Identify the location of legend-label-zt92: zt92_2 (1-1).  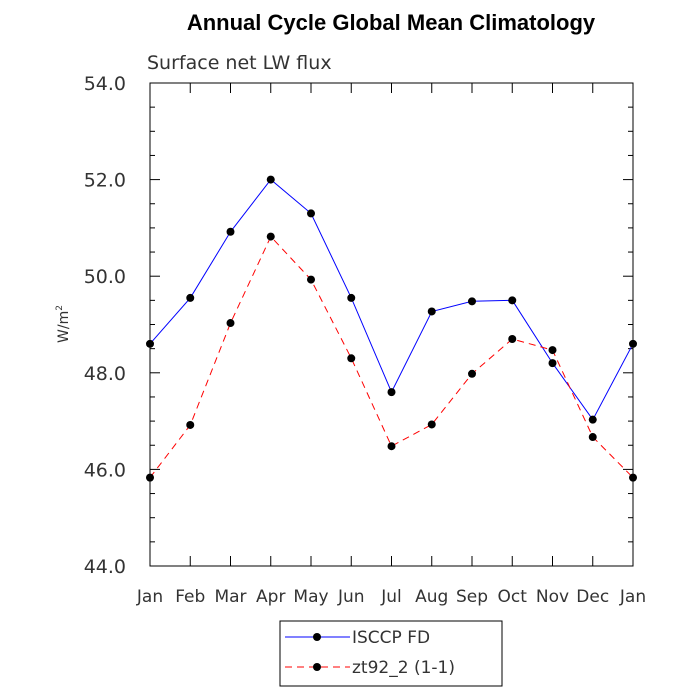
(403, 668).